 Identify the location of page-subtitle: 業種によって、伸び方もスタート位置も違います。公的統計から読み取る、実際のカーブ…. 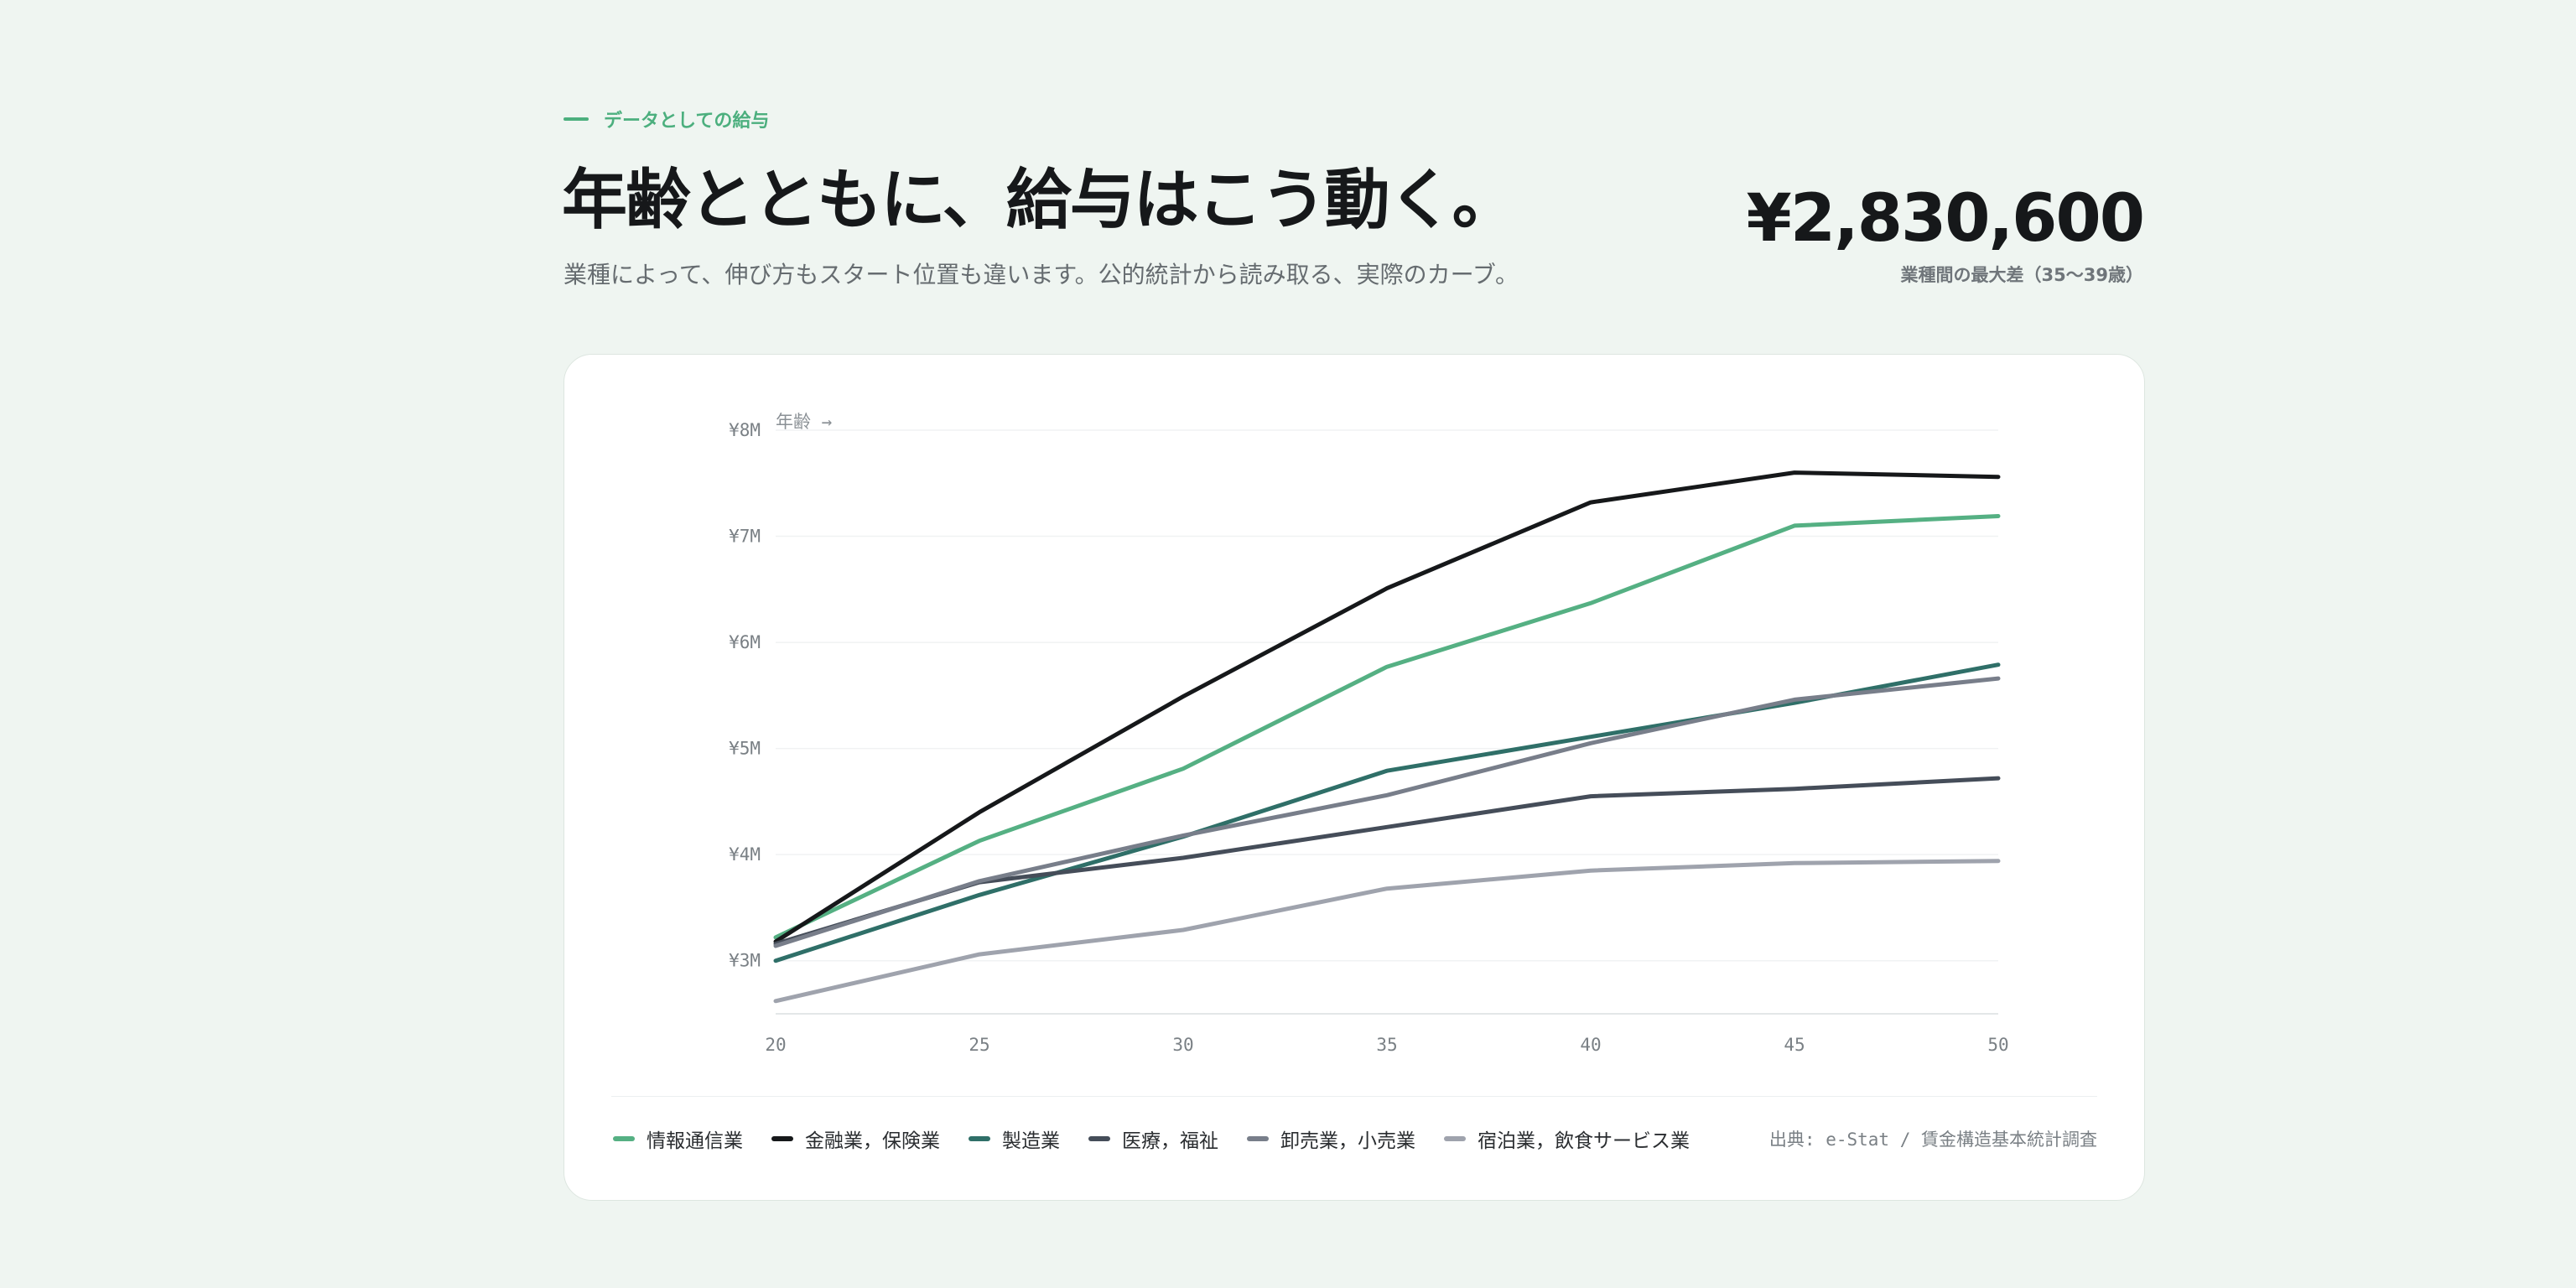
(1041, 274).